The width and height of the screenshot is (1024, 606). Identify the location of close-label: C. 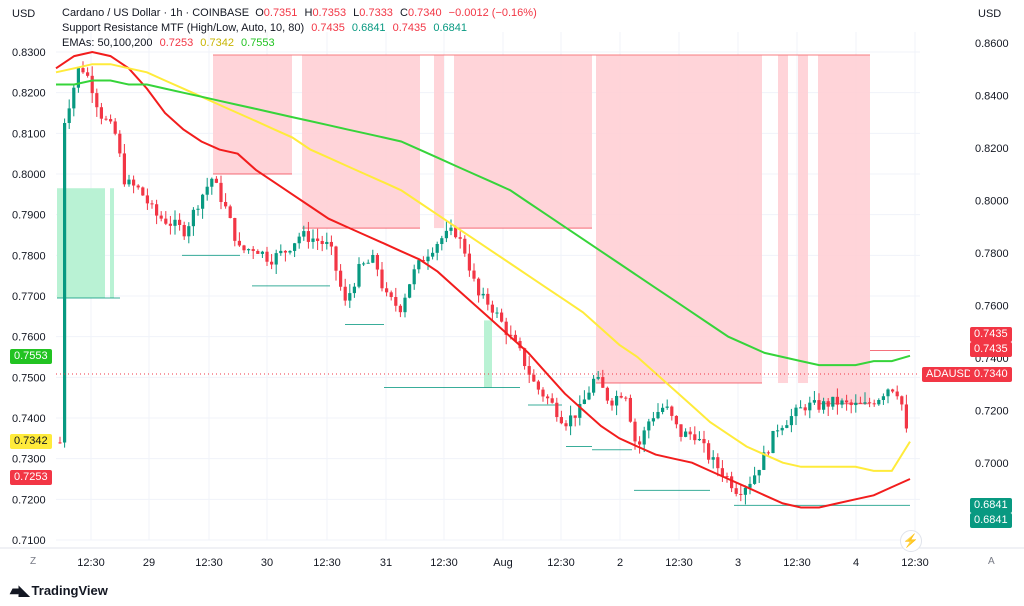
(404, 13).